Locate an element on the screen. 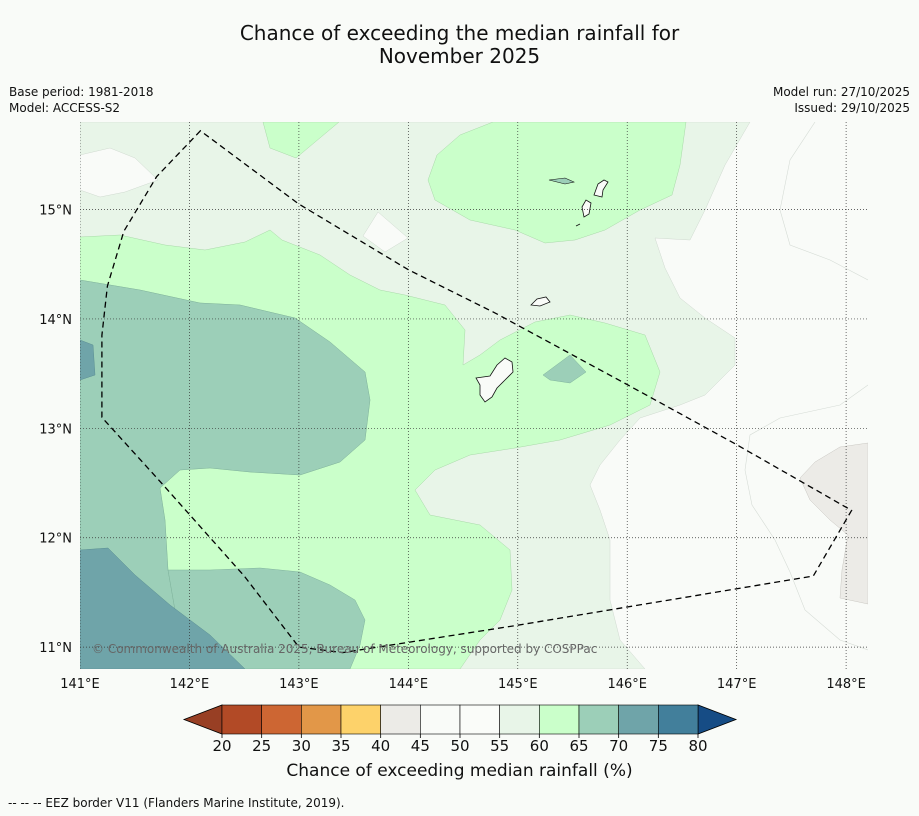  meta-right: Model run: 27/10/2025 Issued: 29/10/2025 is located at coordinates (841, 100).